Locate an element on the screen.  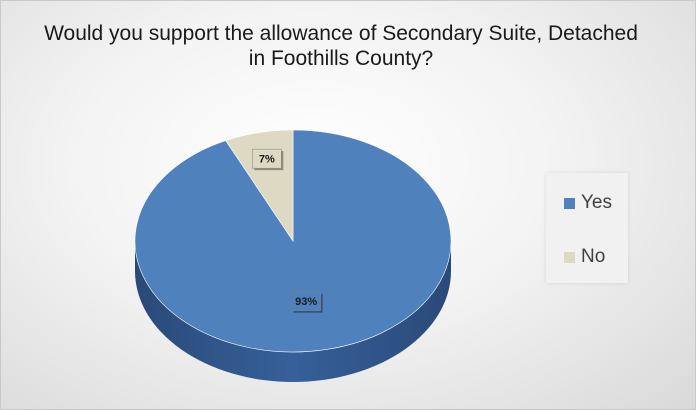
data-label-yes: 93% is located at coordinates (307, 302).